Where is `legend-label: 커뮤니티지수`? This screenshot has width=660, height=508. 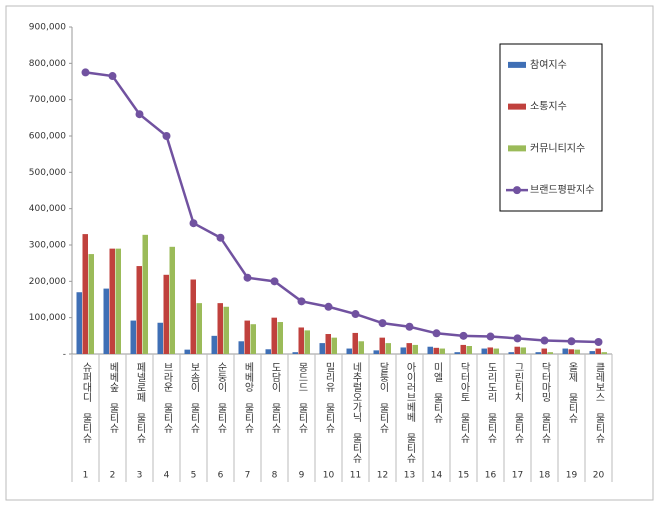 legend-label: 커뮤니티지수 is located at coordinates (557, 148).